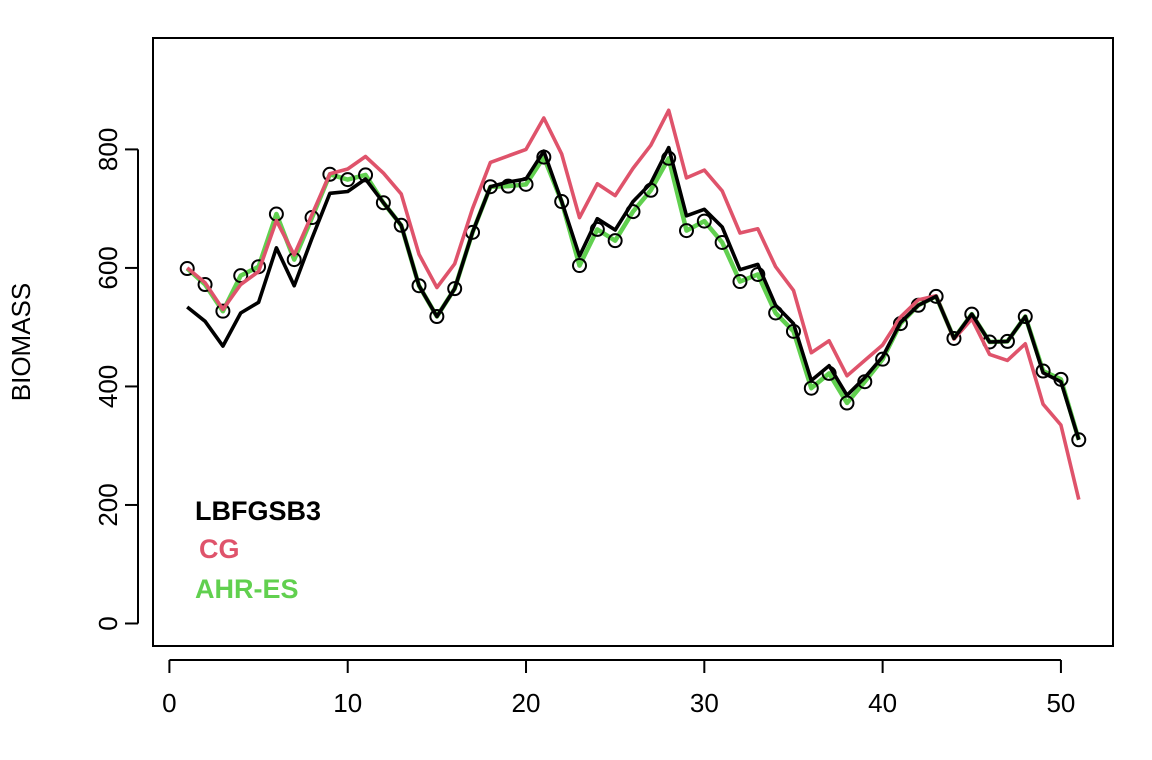  I want to click on y-axis-title: BIOMASS, so click(21, 342).